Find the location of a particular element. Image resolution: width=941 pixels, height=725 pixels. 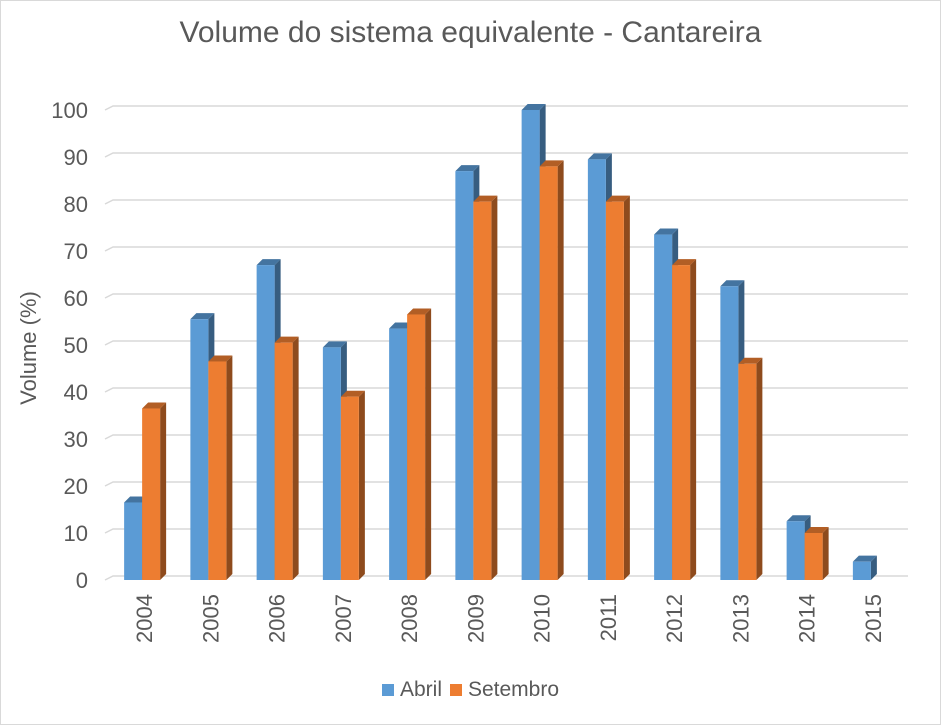

x-tick-label: 2008 is located at coordinates (409, 618).